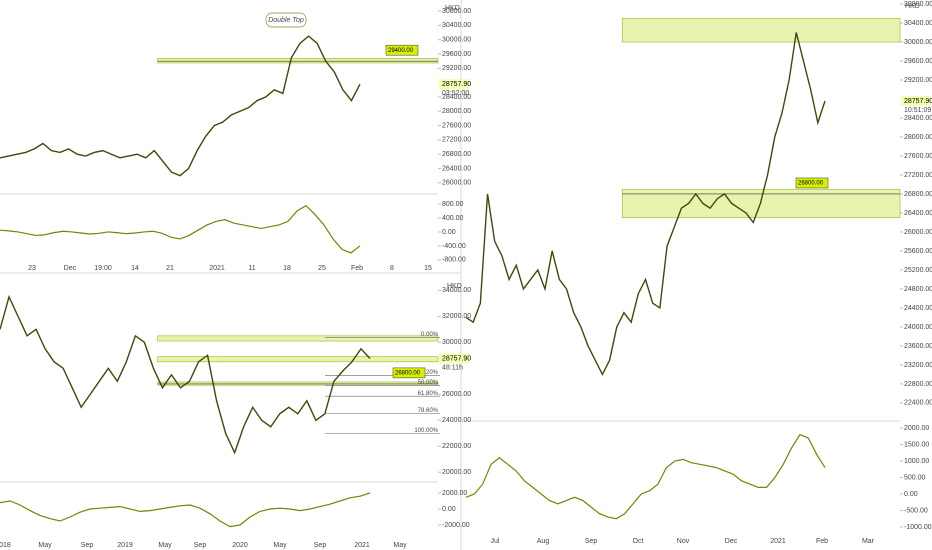  I want to click on countdown: 48:11h, so click(452, 367).